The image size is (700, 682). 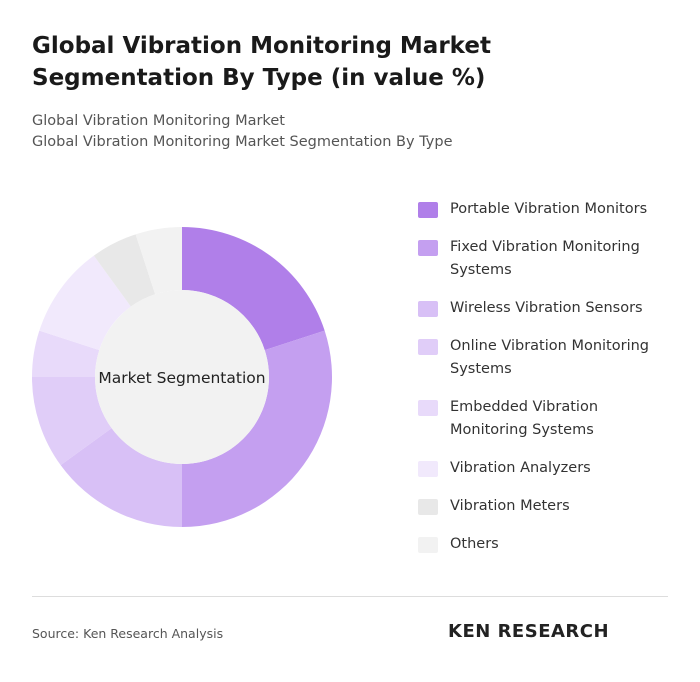 I want to click on legend-item: Portable Vibration Monitors, so click(x=538, y=209).